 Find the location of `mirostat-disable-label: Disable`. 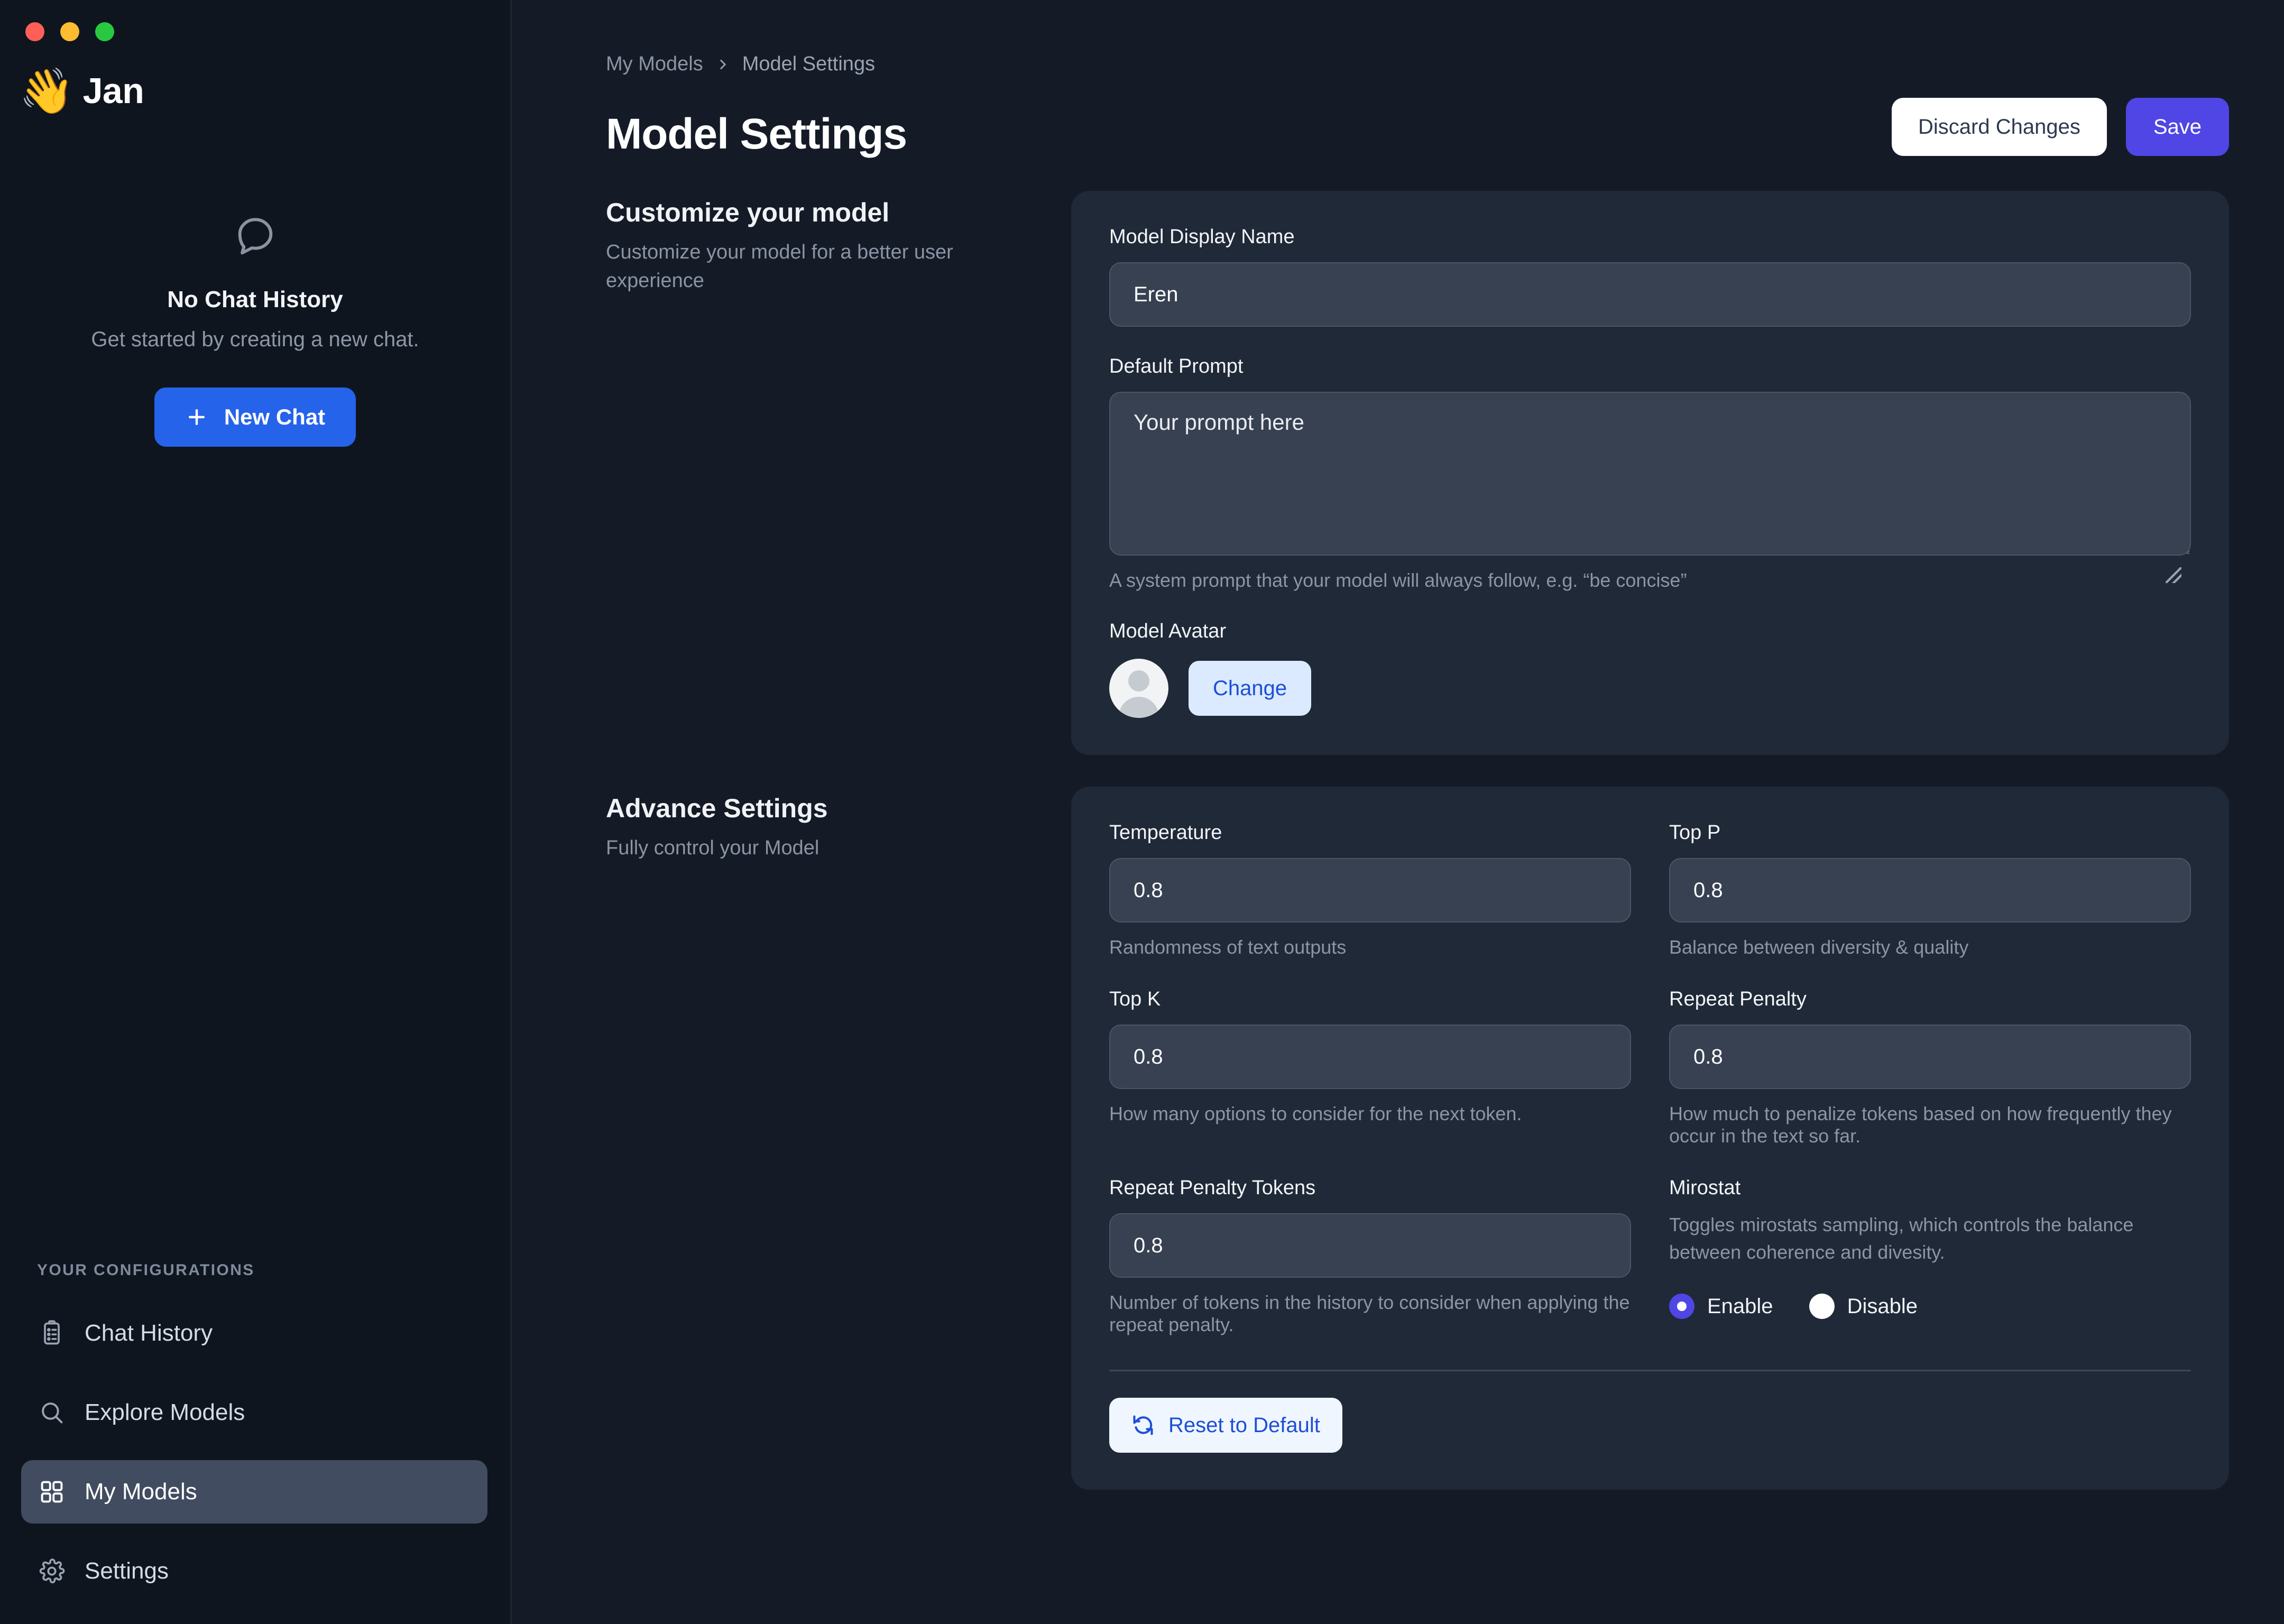

mirostat-disable-label: Disable is located at coordinates (1882, 1306).